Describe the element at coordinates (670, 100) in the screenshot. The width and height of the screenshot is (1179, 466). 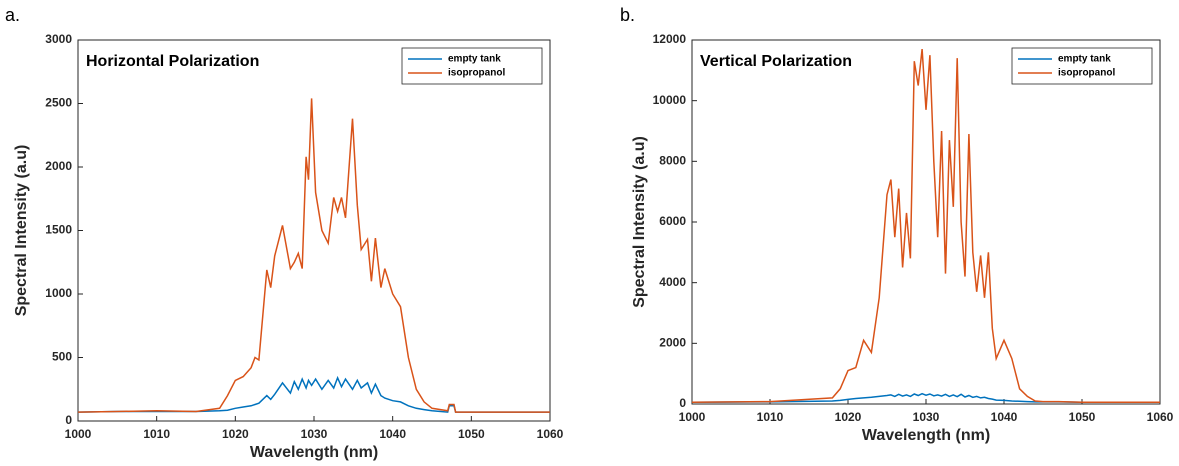
I see `y-tick-label: 10000` at that location.